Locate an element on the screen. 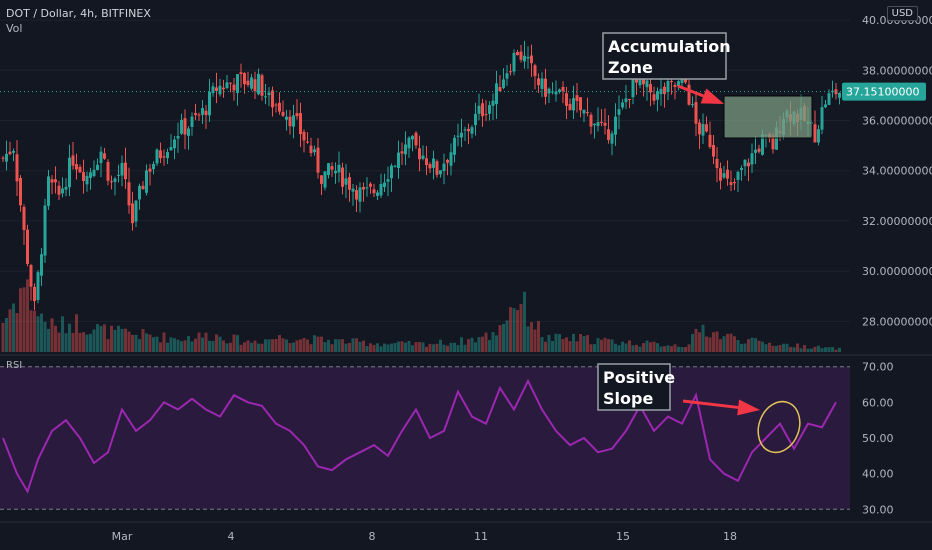  rsi-tick-label: 40.00 is located at coordinates (878, 474).